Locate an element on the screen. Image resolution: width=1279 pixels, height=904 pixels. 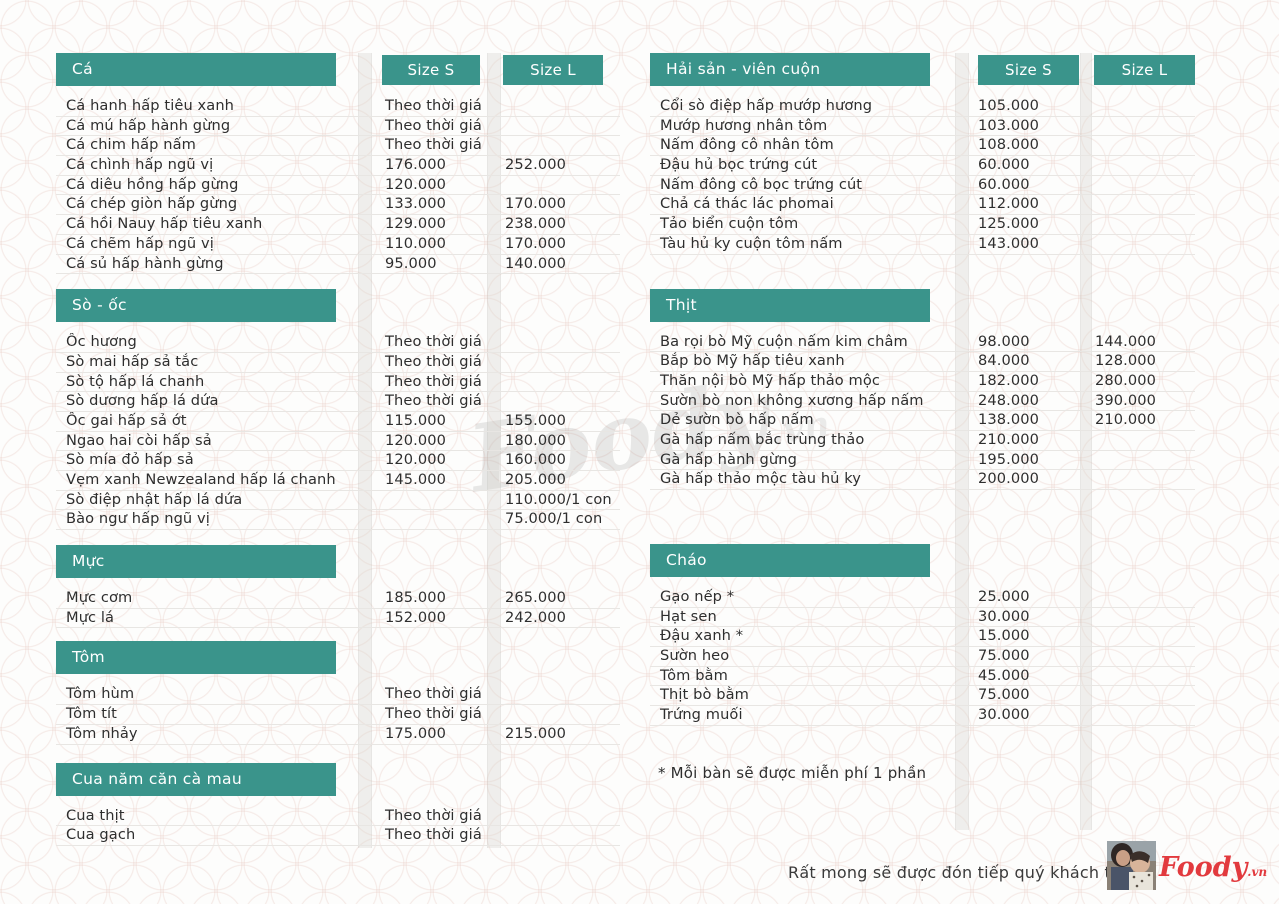
menu-row: Mướp hương nhân tôm 103.000 is located at coordinates (922, 127).